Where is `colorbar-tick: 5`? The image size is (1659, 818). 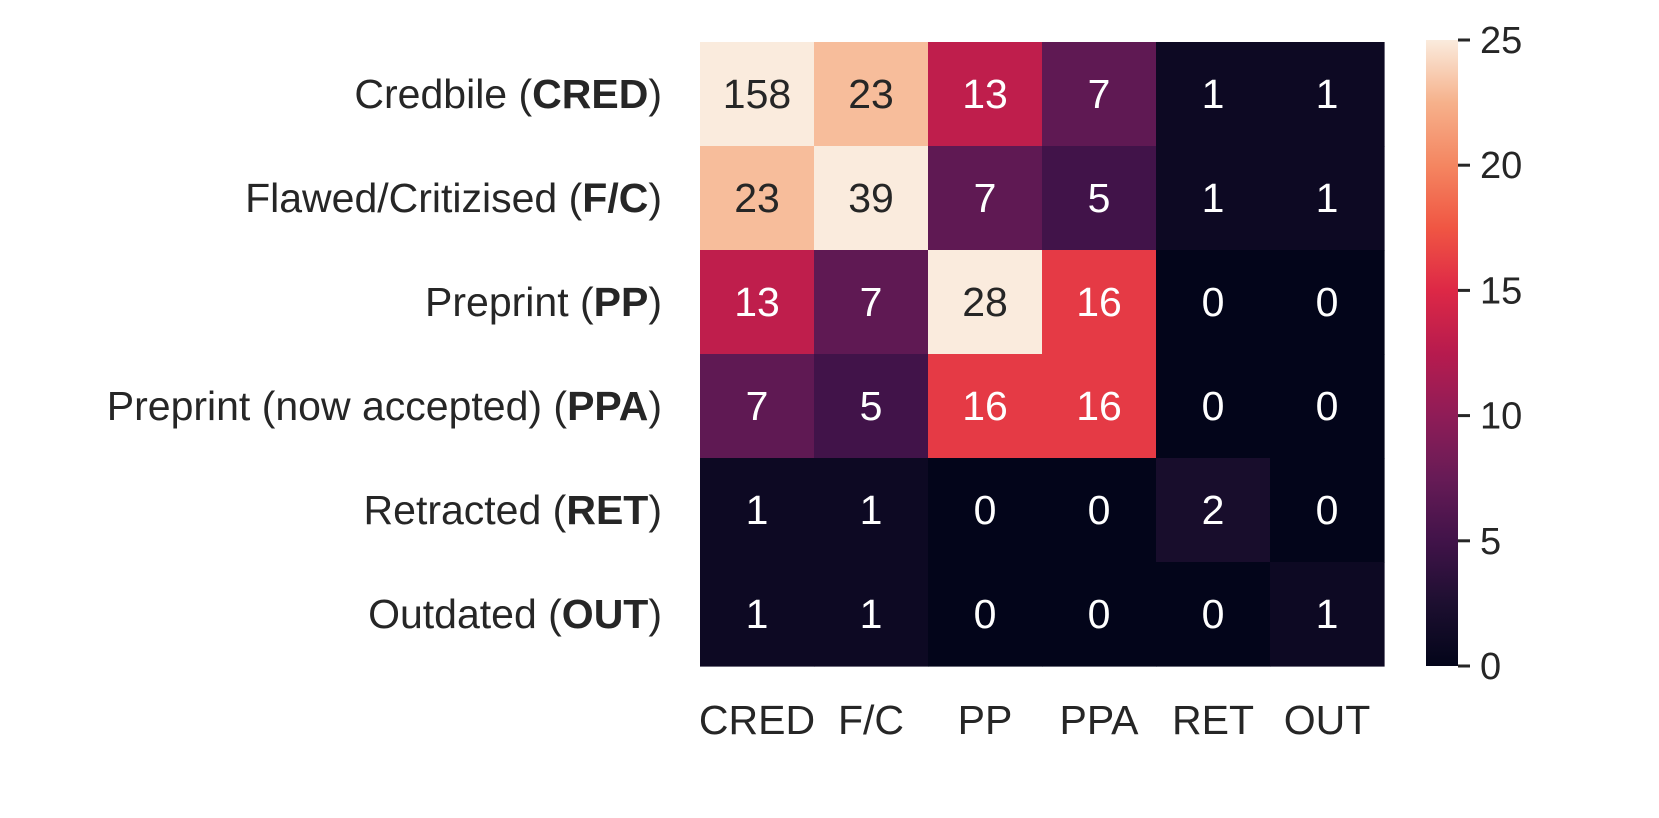
colorbar-tick: 5 is located at coordinates (1479, 542).